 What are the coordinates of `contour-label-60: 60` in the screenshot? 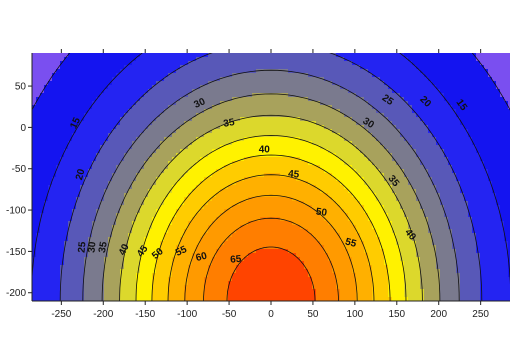 It's located at (202, 257).